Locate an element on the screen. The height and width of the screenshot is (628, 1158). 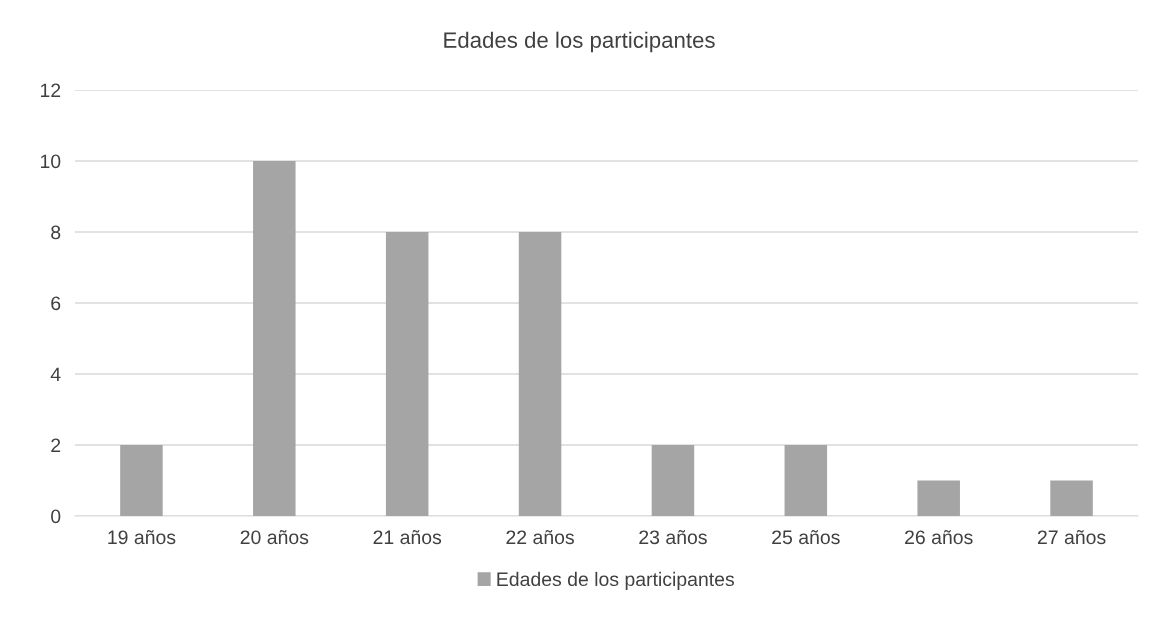
y-tick-label: 6 is located at coordinates (56, 303).